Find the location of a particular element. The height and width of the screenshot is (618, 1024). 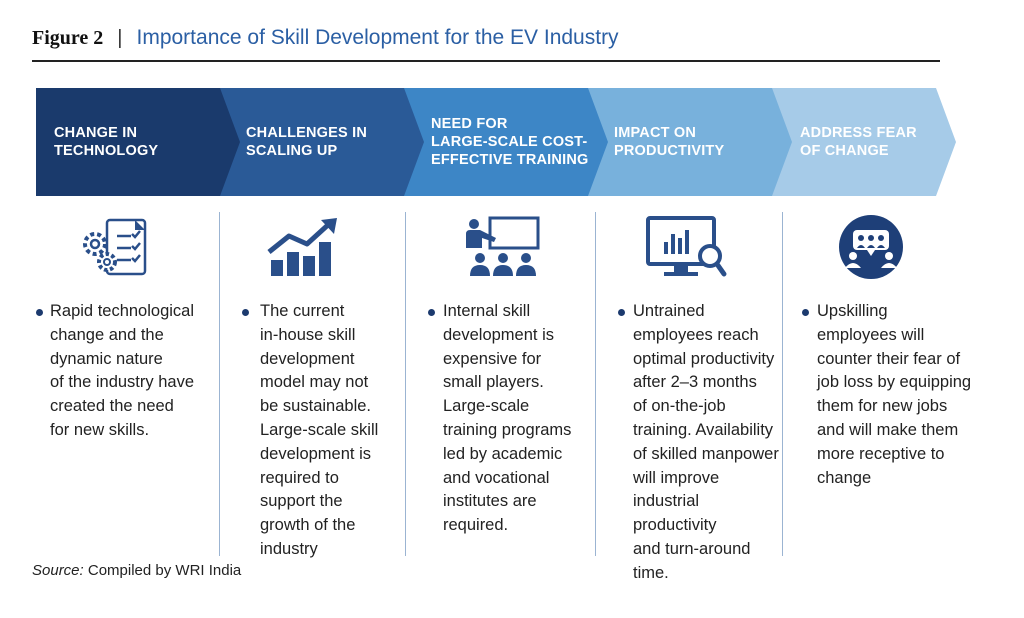

step-5-header: ADDRESS FEAR OF CHANGE is located at coordinates (858, 142).